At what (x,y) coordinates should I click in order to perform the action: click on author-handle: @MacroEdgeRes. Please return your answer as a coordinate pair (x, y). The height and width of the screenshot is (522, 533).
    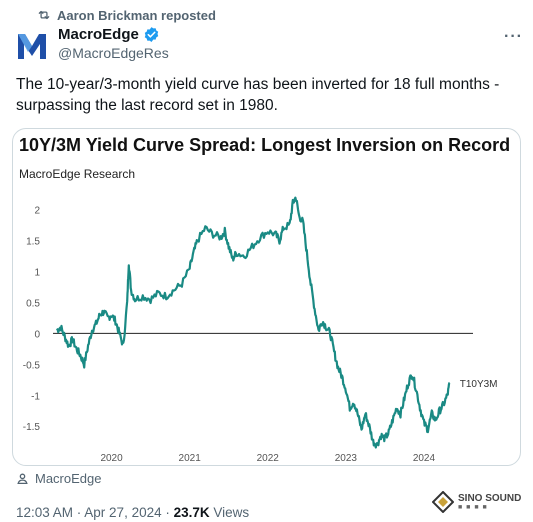
    Looking at the image, I should click on (113, 53).